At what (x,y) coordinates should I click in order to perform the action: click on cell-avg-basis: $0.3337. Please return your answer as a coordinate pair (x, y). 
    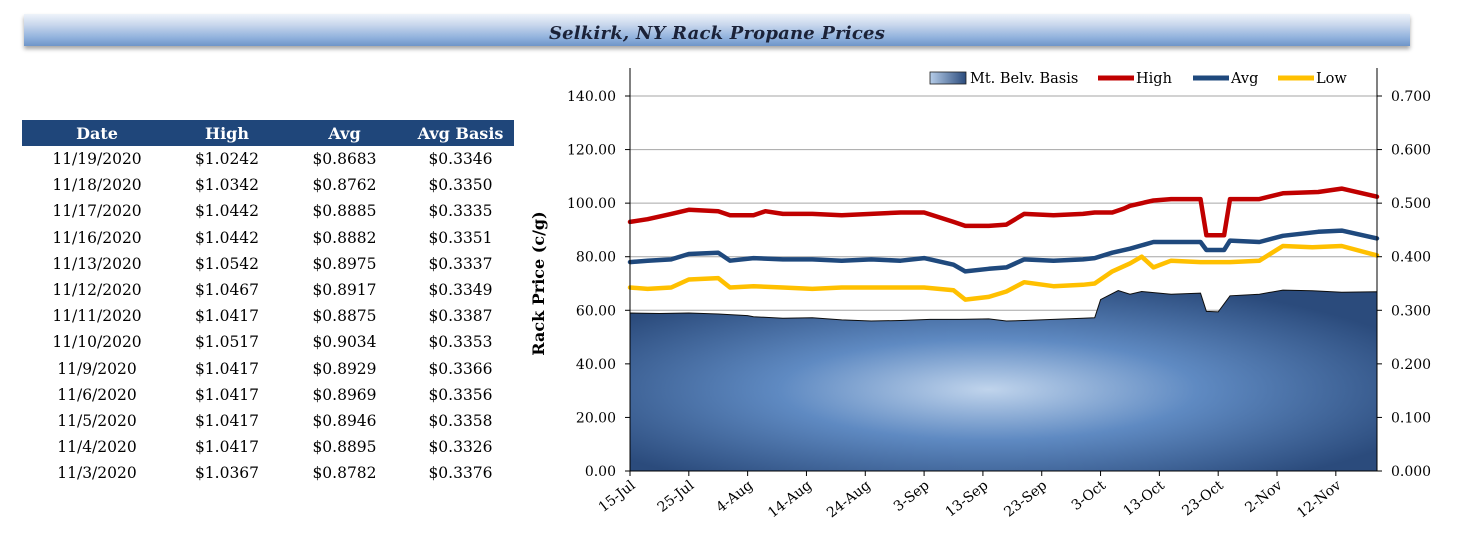
    Looking at the image, I should click on (460, 263).